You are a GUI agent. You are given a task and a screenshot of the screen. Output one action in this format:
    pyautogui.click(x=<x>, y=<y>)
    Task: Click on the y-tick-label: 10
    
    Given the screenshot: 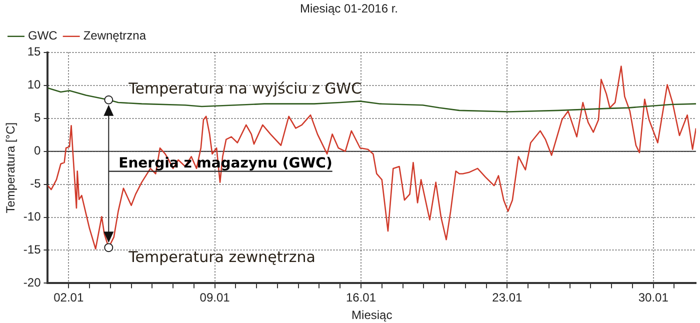 What is the action you would take?
    pyautogui.click(x=34, y=85)
    